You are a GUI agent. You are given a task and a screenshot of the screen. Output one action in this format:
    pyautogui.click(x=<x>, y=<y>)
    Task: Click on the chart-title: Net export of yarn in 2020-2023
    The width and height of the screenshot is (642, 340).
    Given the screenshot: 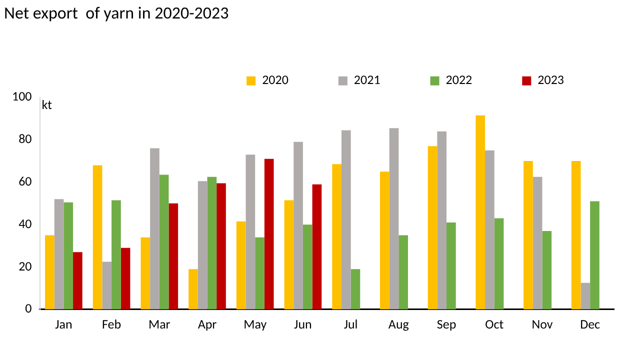 What is the action you would take?
    pyautogui.click(x=116, y=13)
    